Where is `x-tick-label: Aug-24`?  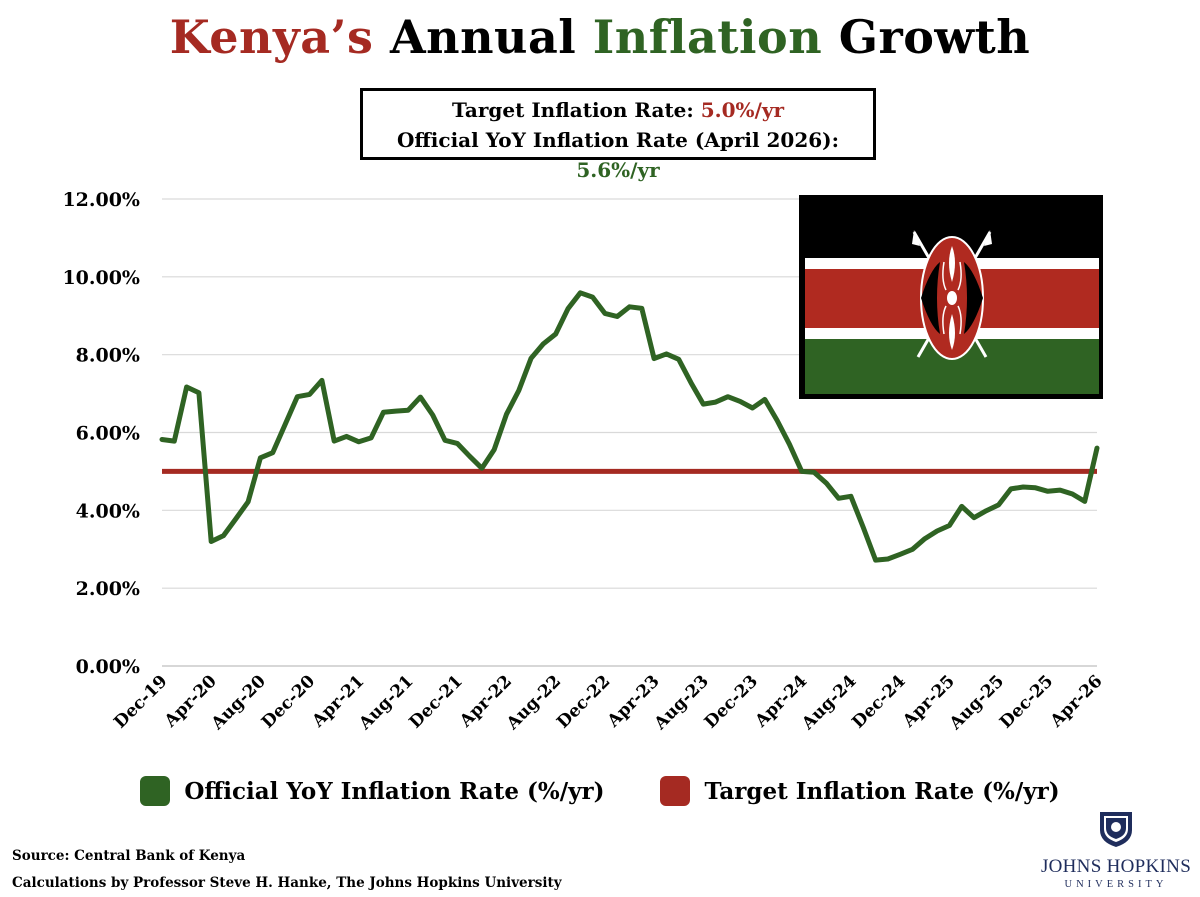 x-tick-label: Aug-24 is located at coordinates (828, 702).